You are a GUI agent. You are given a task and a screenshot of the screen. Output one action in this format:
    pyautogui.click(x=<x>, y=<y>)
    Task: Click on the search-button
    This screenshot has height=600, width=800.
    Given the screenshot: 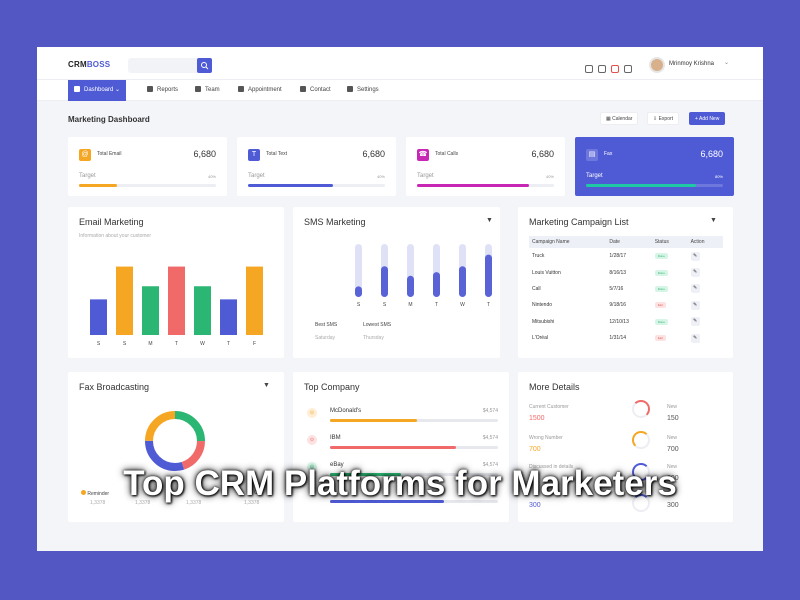 What is the action you would take?
    pyautogui.click(x=204, y=65)
    